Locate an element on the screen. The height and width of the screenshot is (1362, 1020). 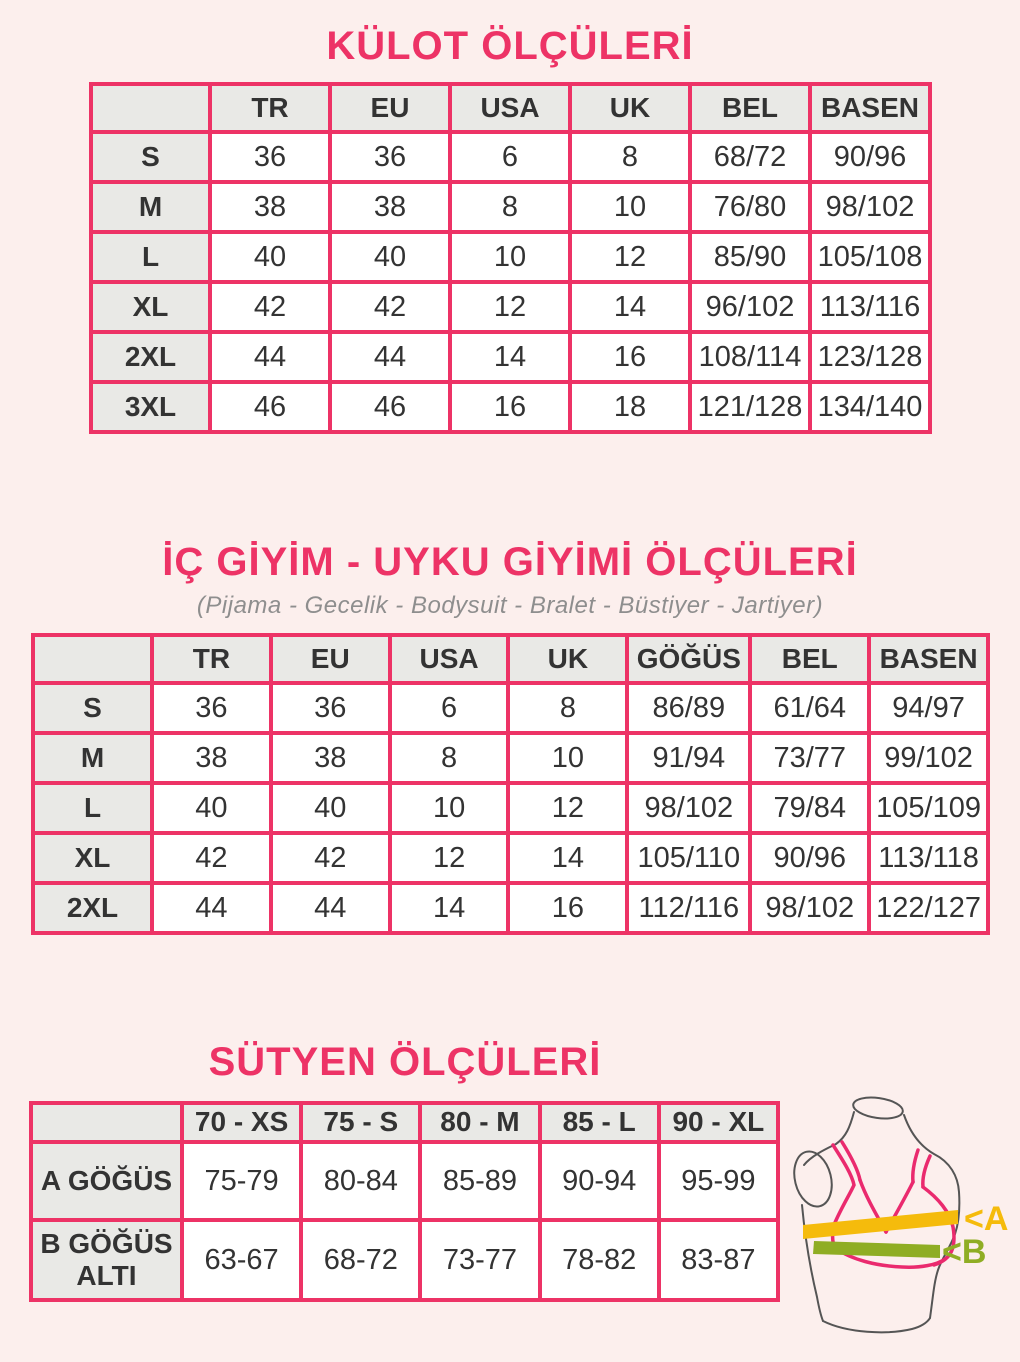
table-row: 2XL 44 44 14 16 112/116 98/102 122/127 is located at coordinates (510, 908).